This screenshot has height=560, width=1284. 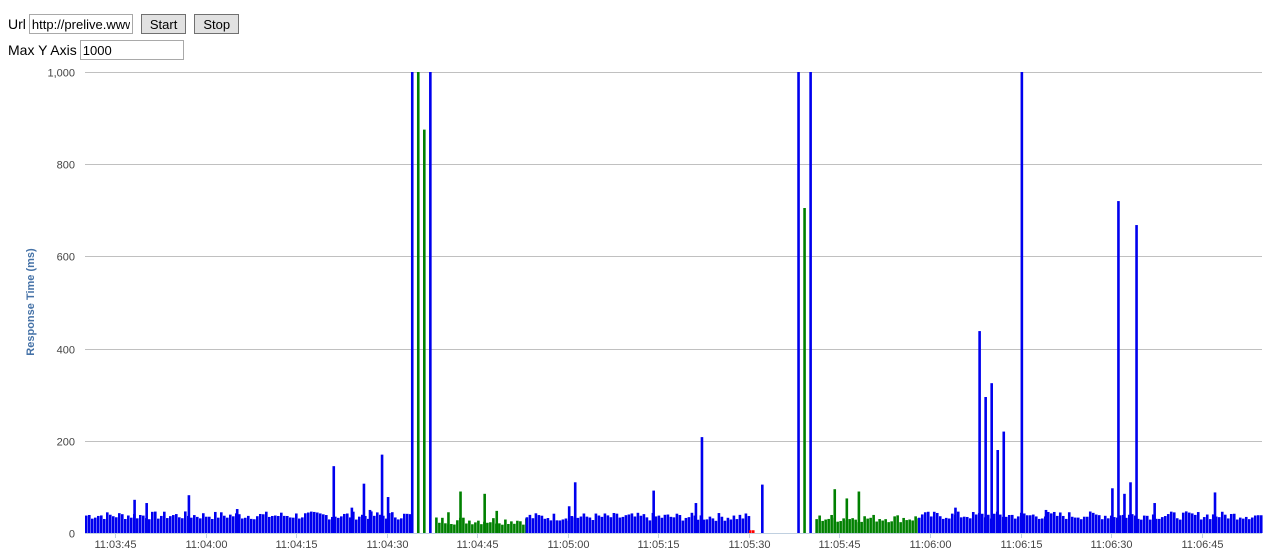 I want to click on y-tick-label: 1,000, so click(x=61, y=74).